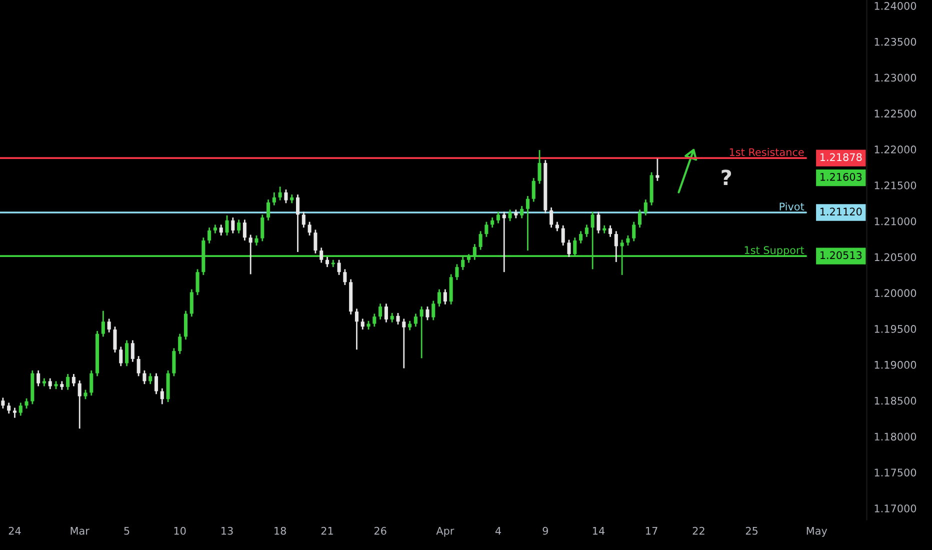 The image size is (932, 550). What do you see at coordinates (895, 508) in the screenshot?
I see `y-tick-label: 1.17000` at bounding box center [895, 508].